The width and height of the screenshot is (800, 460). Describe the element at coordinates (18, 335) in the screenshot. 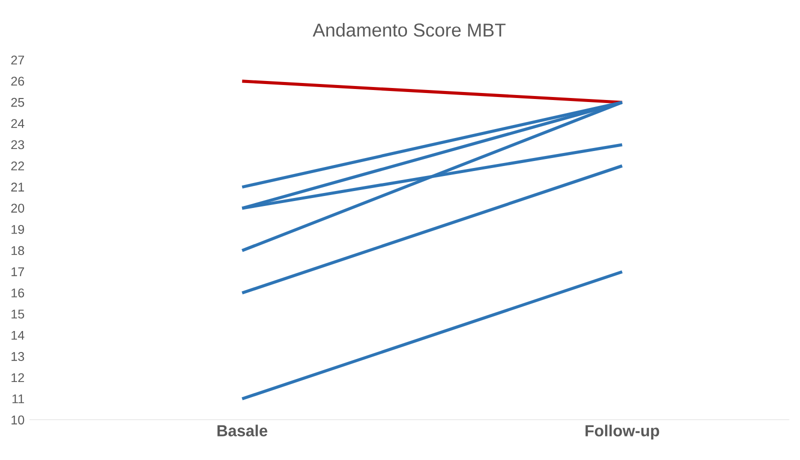

I see `y-tick-label: 14` at that location.